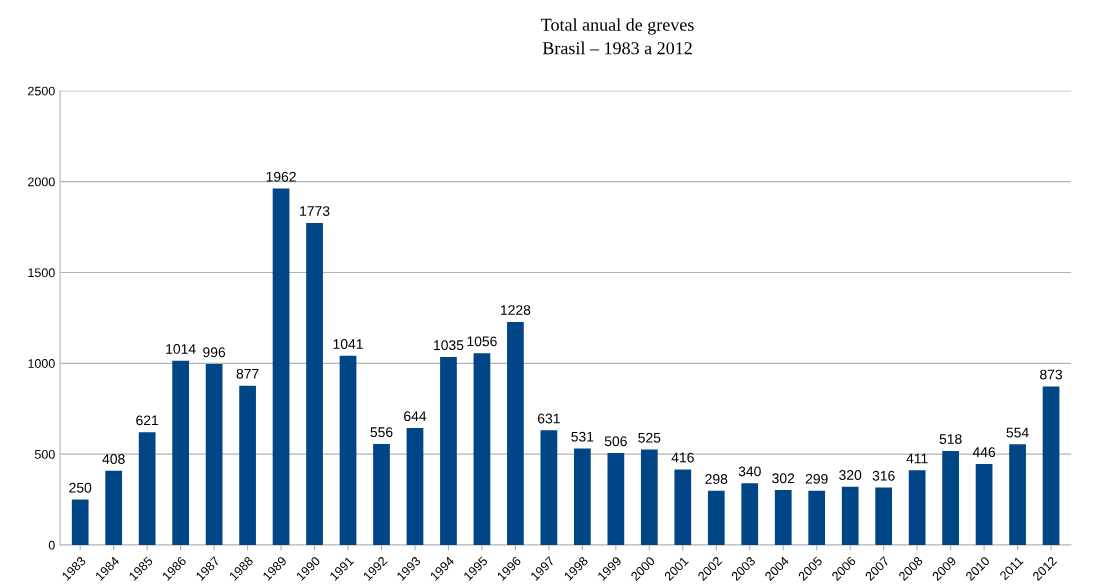 This screenshot has height=586, width=1093. What do you see at coordinates (516, 310) in the screenshot?
I see `data-label: 1228` at bounding box center [516, 310].